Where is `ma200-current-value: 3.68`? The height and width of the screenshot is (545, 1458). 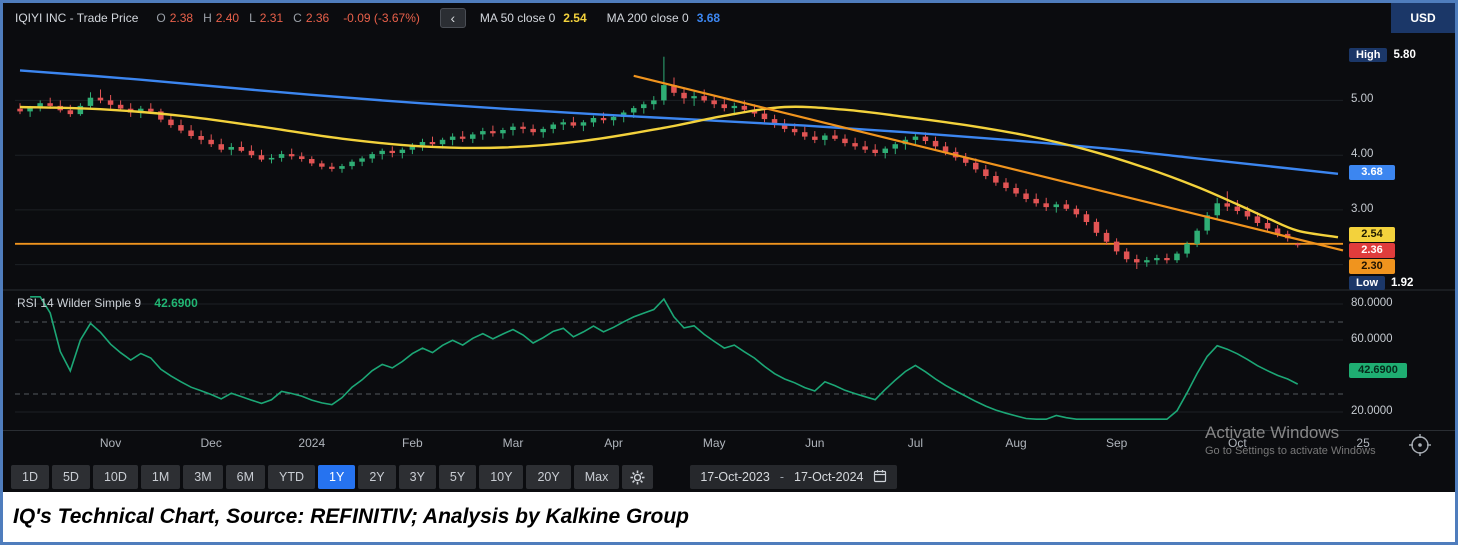 ma200-current-value: 3.68 is located at coordinates (708, 18).